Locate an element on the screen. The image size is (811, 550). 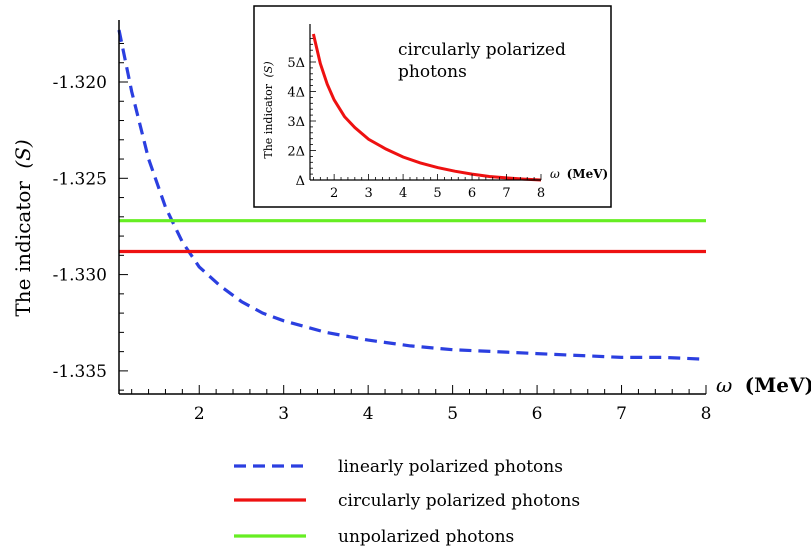
inset-y-tick-label: 4Δ is located at coordinates (296, 93).